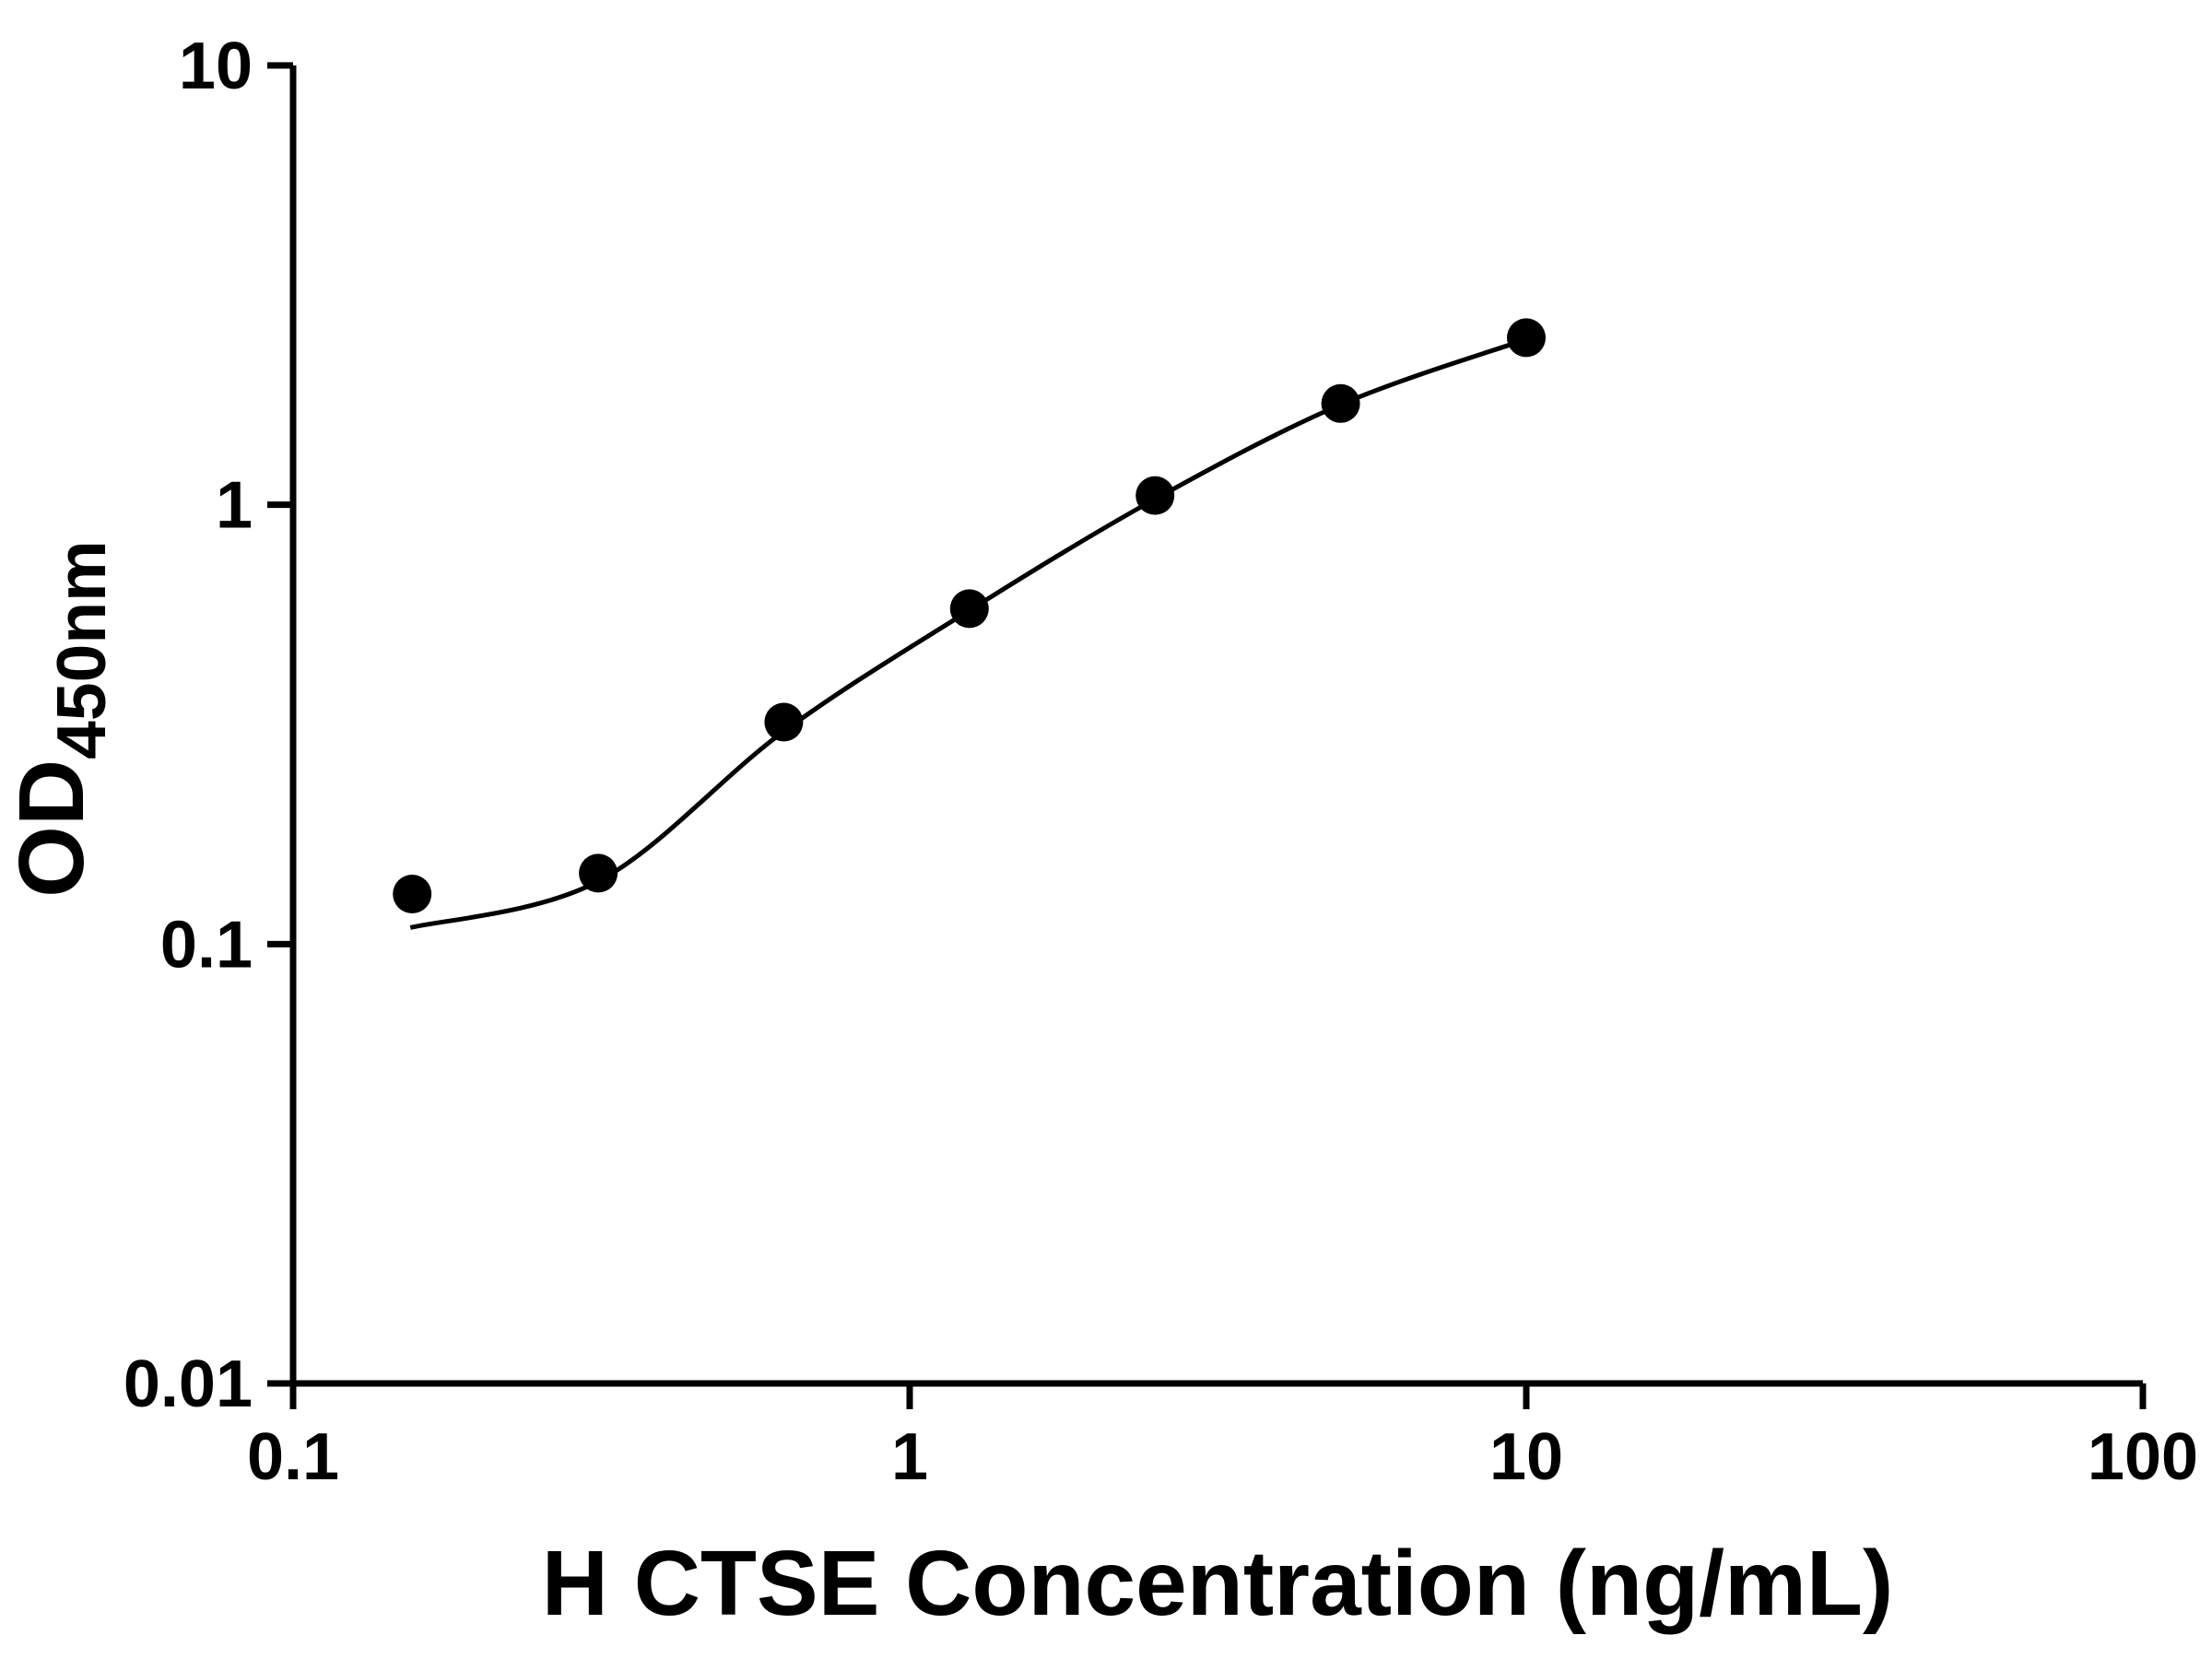  What do you see at coordinates (188, 1384) in the screenshot?
I see `y-tick-label: 0.01` at bounding box center [188, 1384].